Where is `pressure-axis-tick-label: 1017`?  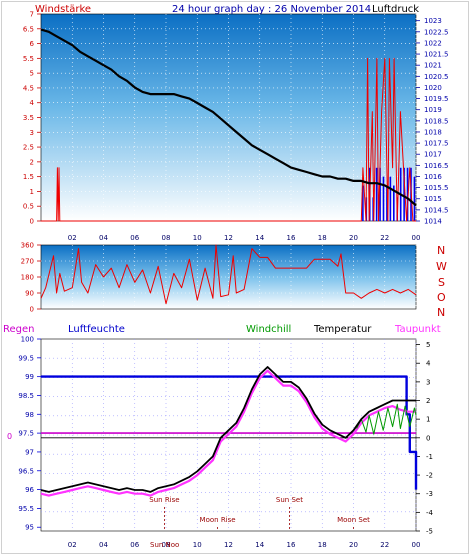 pressure-axis-tick-label: 1017 is located at coordinates (433, 155).